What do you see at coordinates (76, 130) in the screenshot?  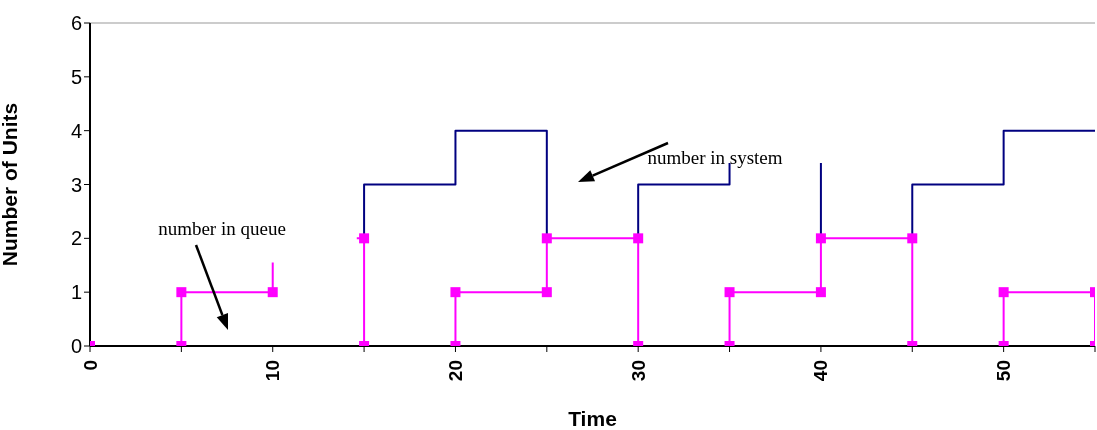 I see `y-tick-label: 4` at bounding box center [76, 130].